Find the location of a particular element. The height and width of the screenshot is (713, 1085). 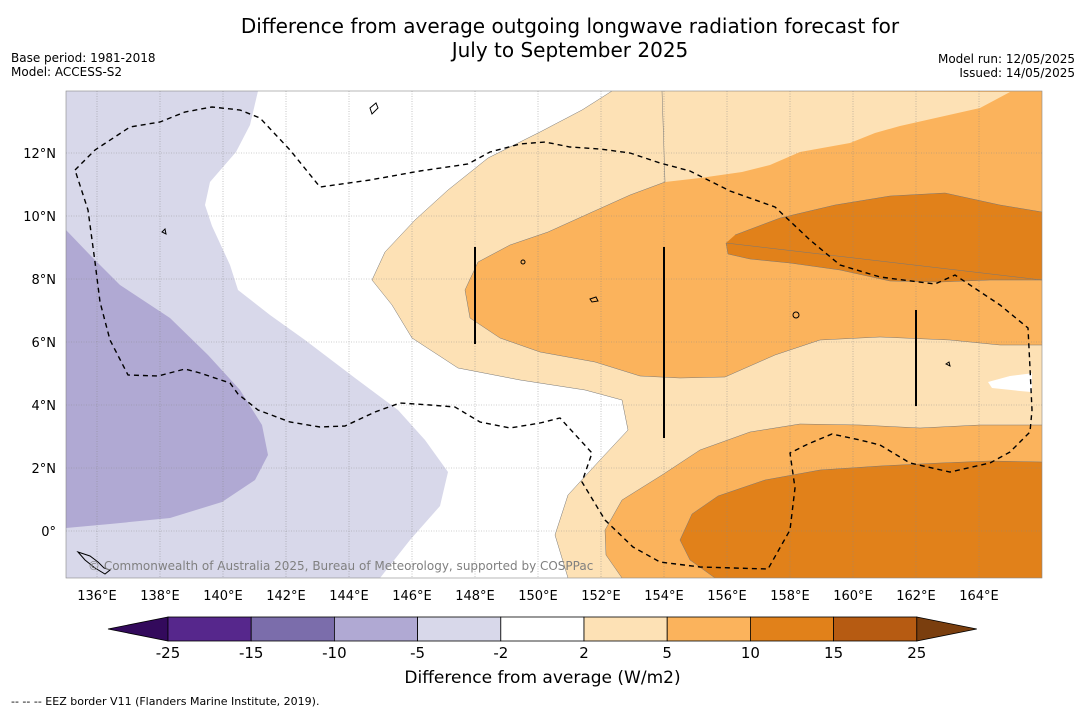

meta-left: Base period: 1981-2018 Model: ACCESS-S2 is located at coordinates (83, 65).